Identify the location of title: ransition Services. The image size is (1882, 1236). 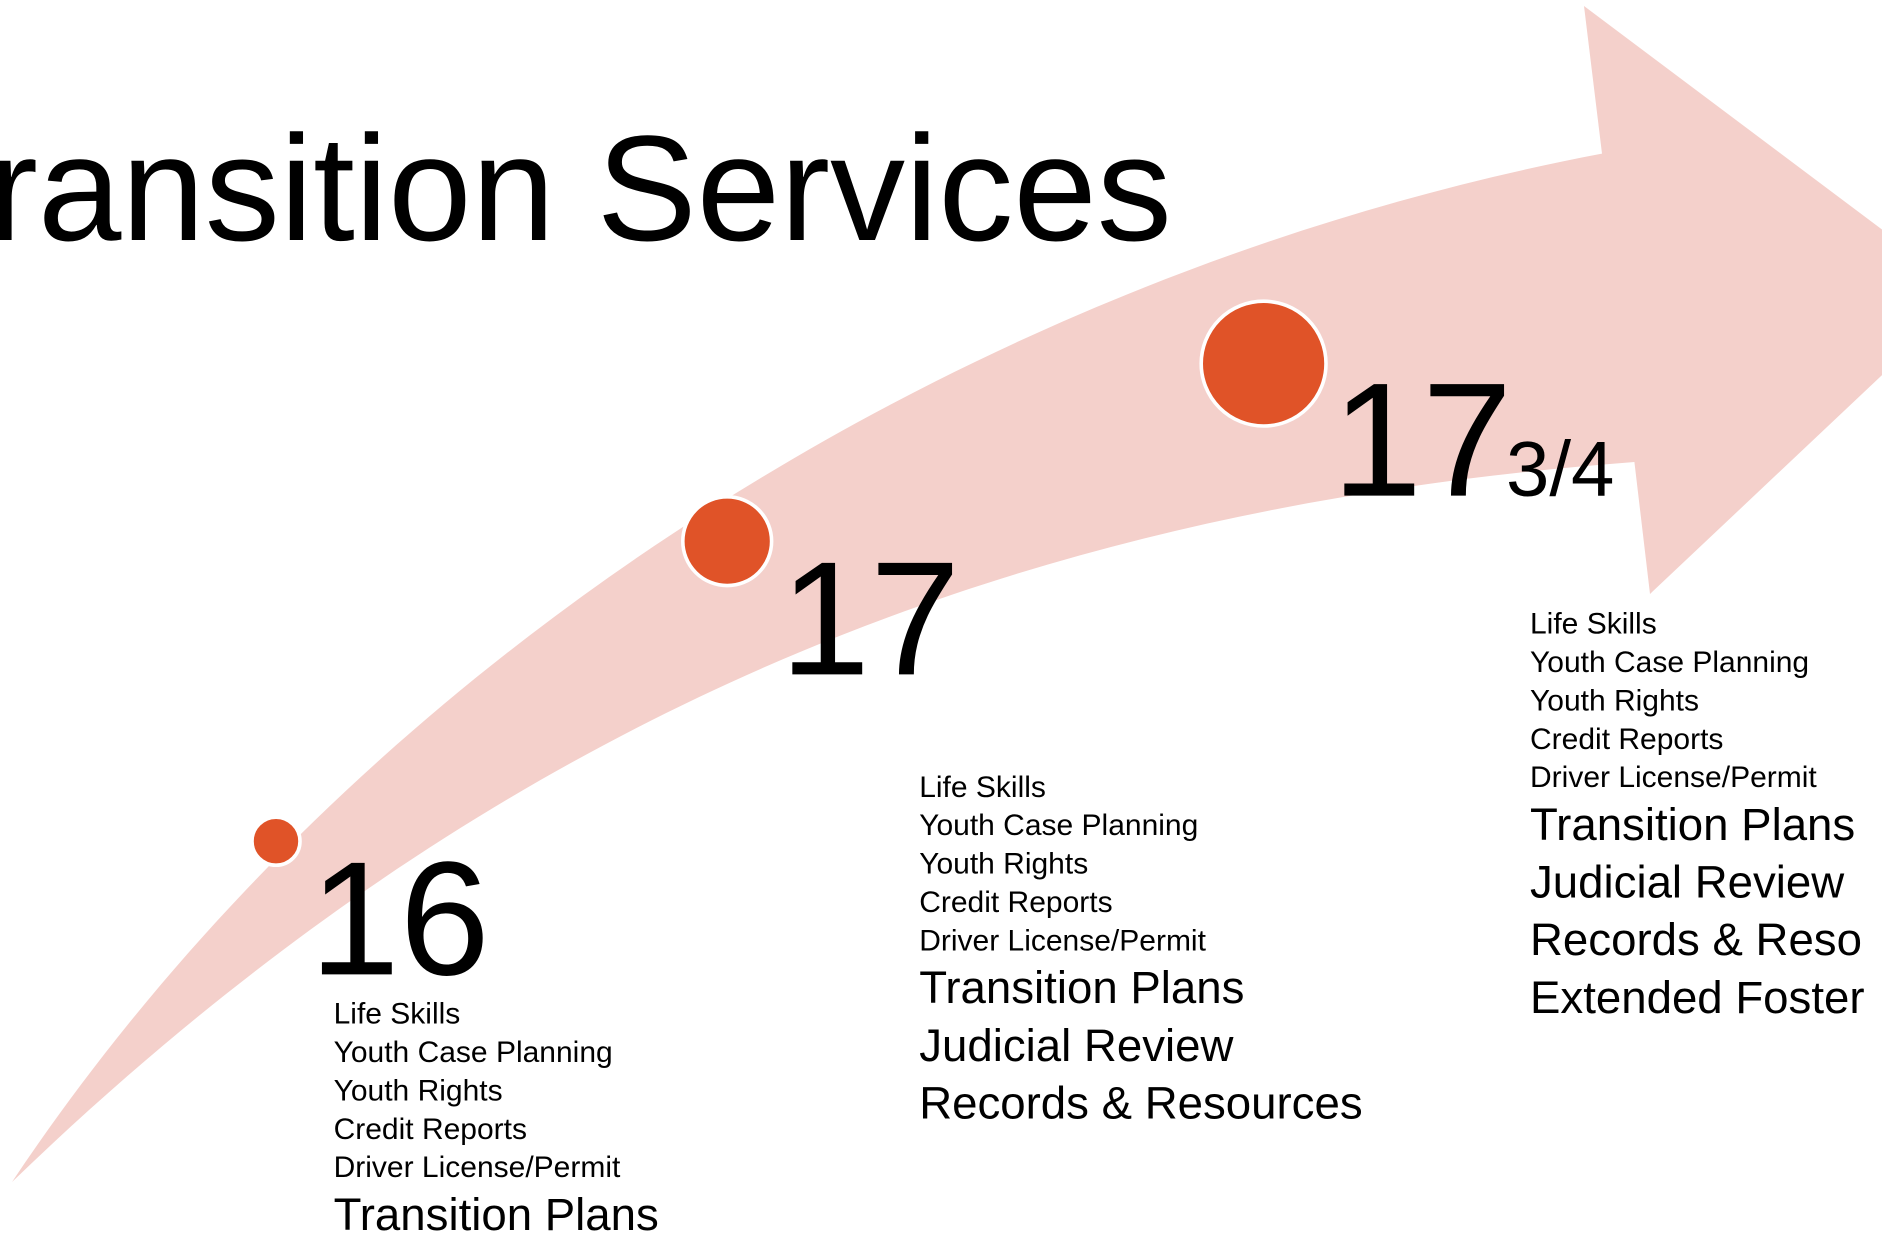
(586, 188).